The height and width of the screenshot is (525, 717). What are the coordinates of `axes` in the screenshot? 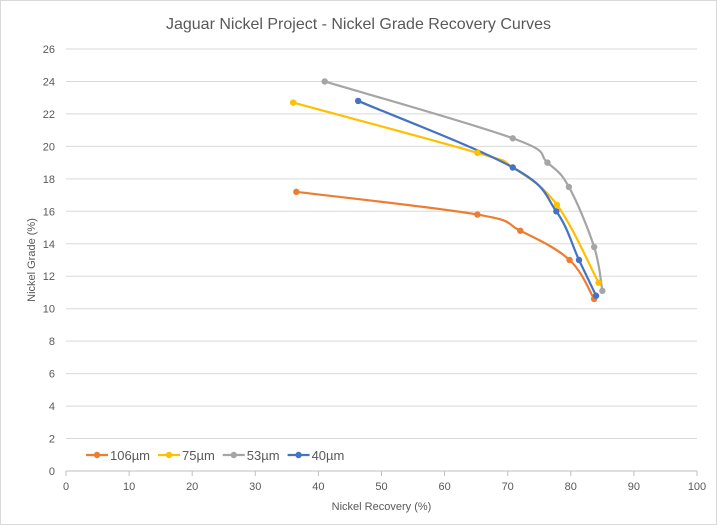 It's located at (381, 473).